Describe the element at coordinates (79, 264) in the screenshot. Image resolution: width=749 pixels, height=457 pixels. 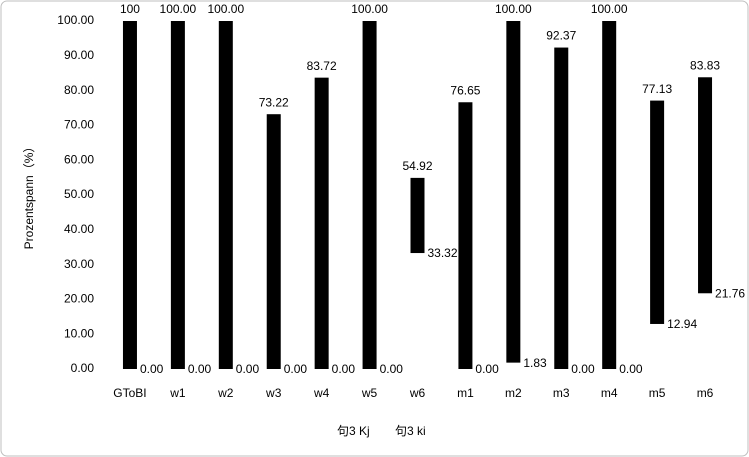
I see `y-tick-label: 30.00` at that location.